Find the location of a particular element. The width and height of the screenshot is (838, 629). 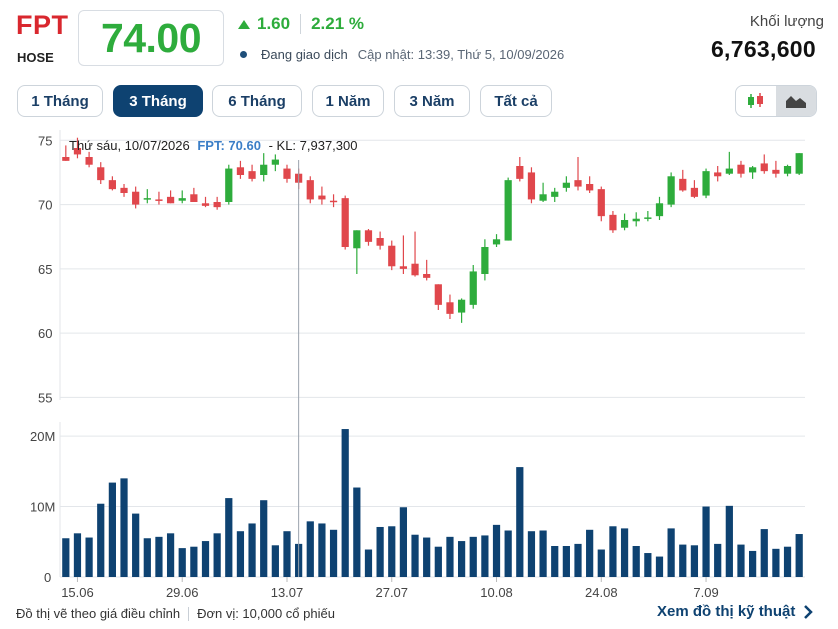

updated-time: Cập nhật: 13:39, Thứ 5, 10/09/2026 is located at coordinates (461, 54).